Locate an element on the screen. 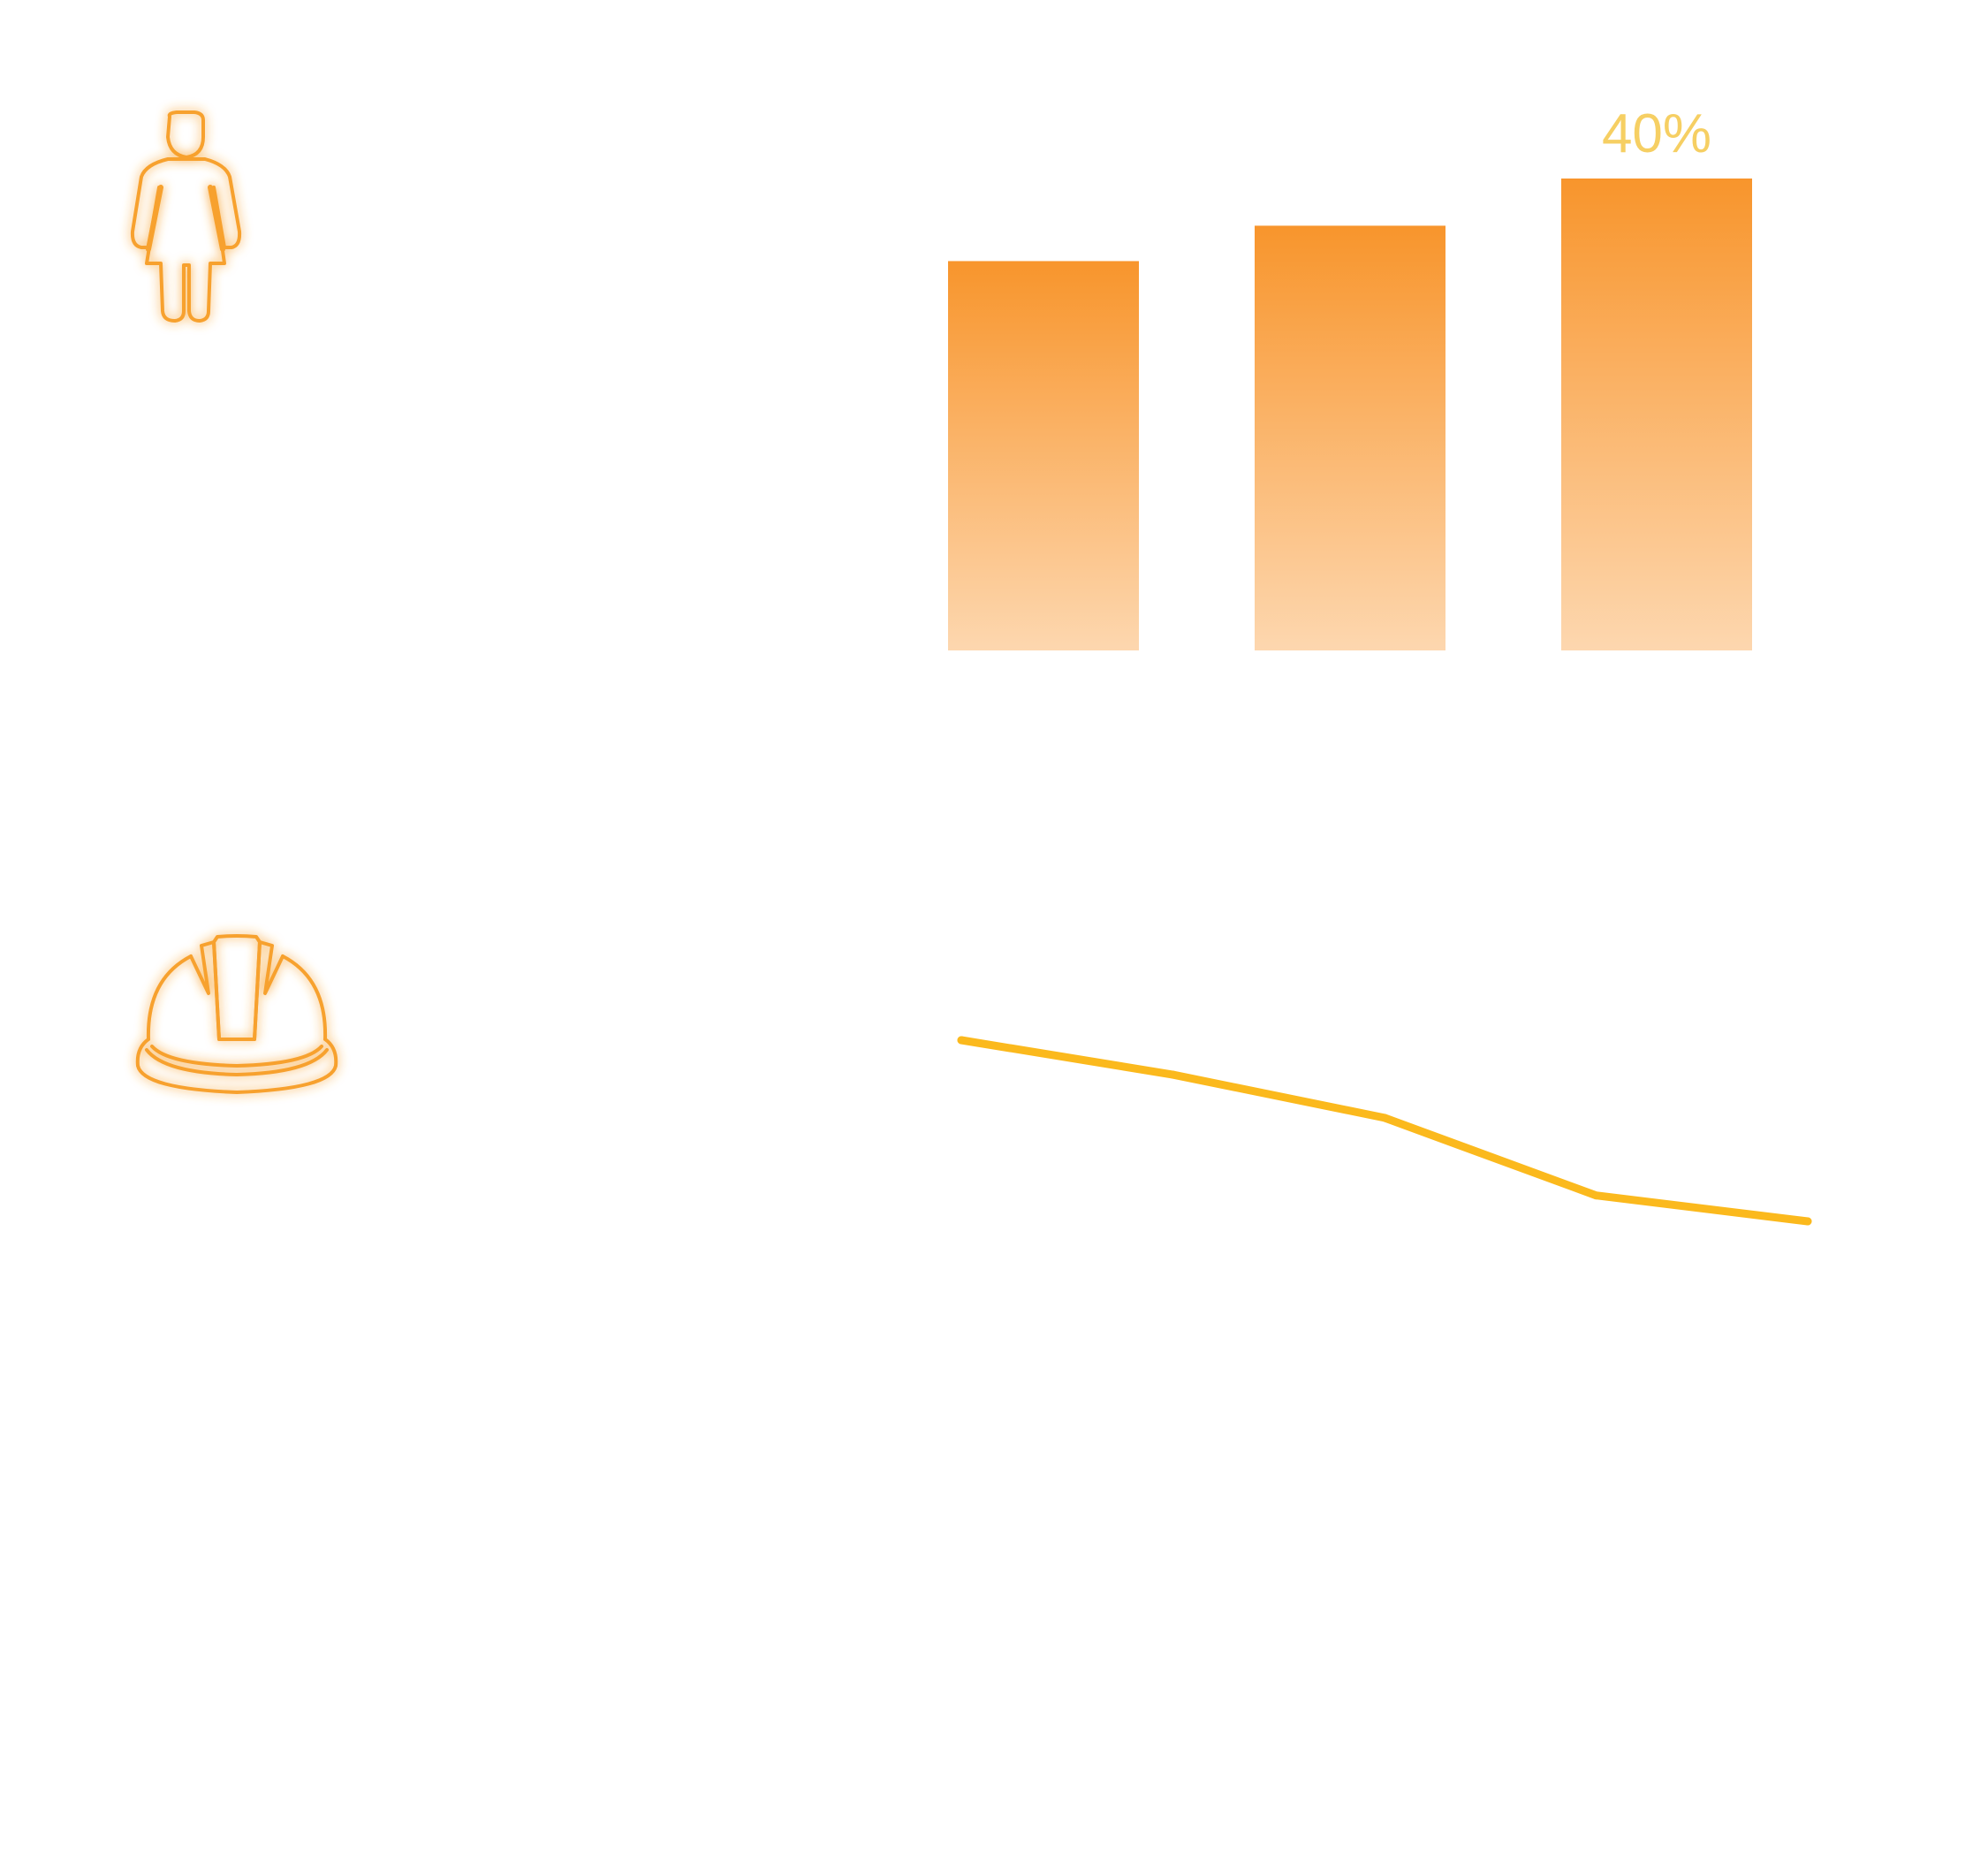  hard-hat-icon is located at coordinates (236, 1014).